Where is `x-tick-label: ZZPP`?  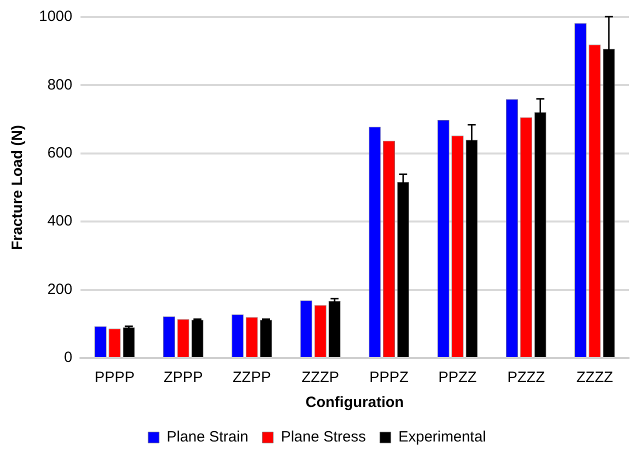 x-tick-label: ZZPP is located at coordinates (251, 377).